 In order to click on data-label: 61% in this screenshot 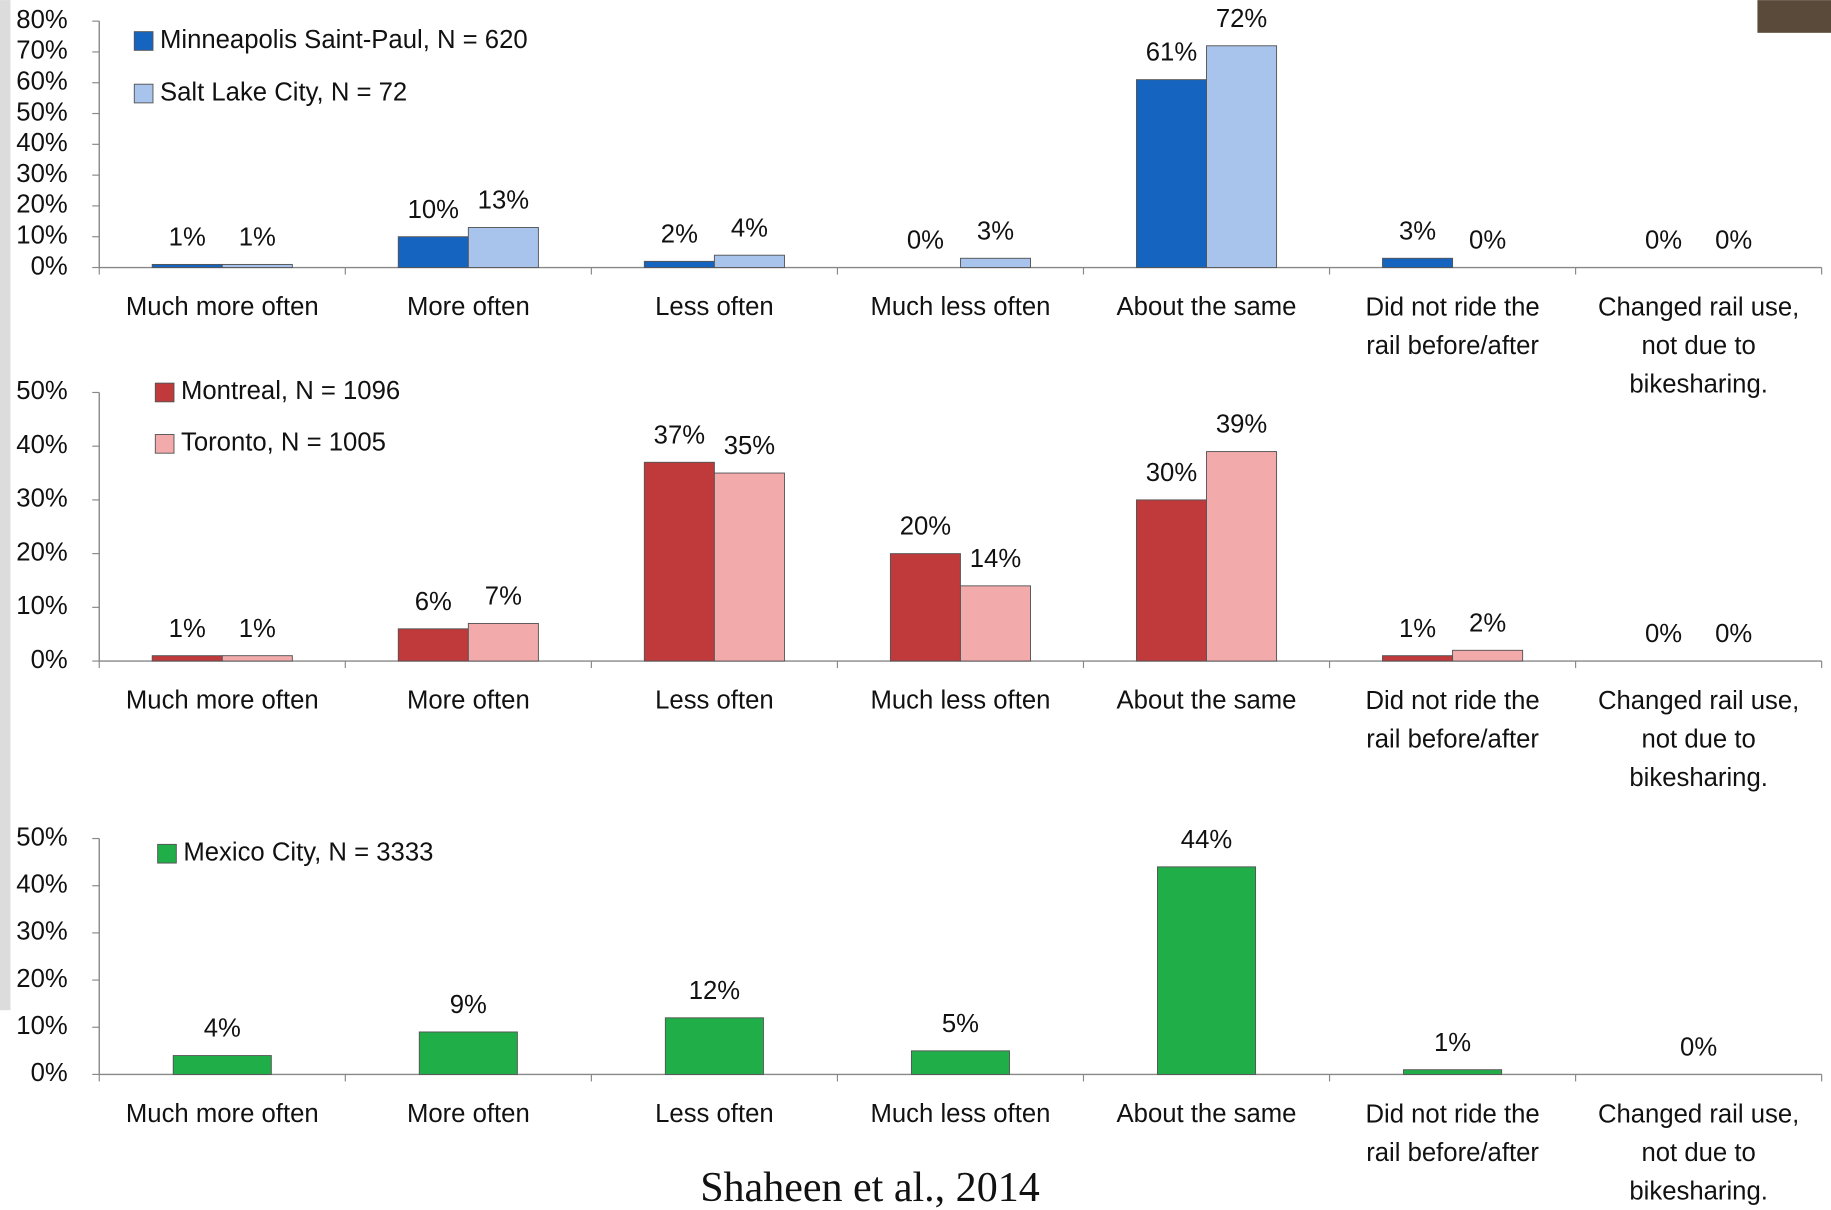, I will do `click(1171, 53)`.